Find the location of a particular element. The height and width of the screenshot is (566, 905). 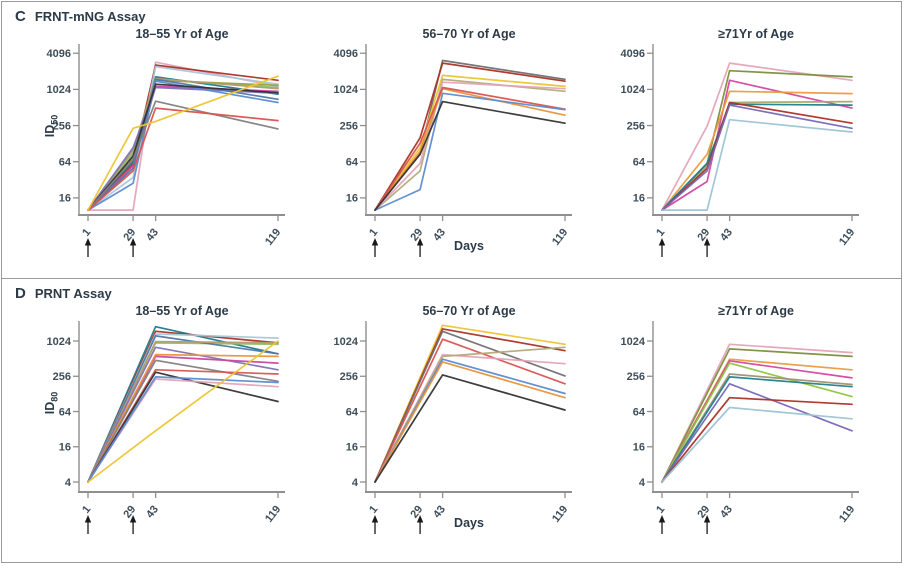

chart-frnt-71plus: ≥71Yr of Age 16 64 256 1024 4096 1 29 43 119 is located at coordinates (739, 142).